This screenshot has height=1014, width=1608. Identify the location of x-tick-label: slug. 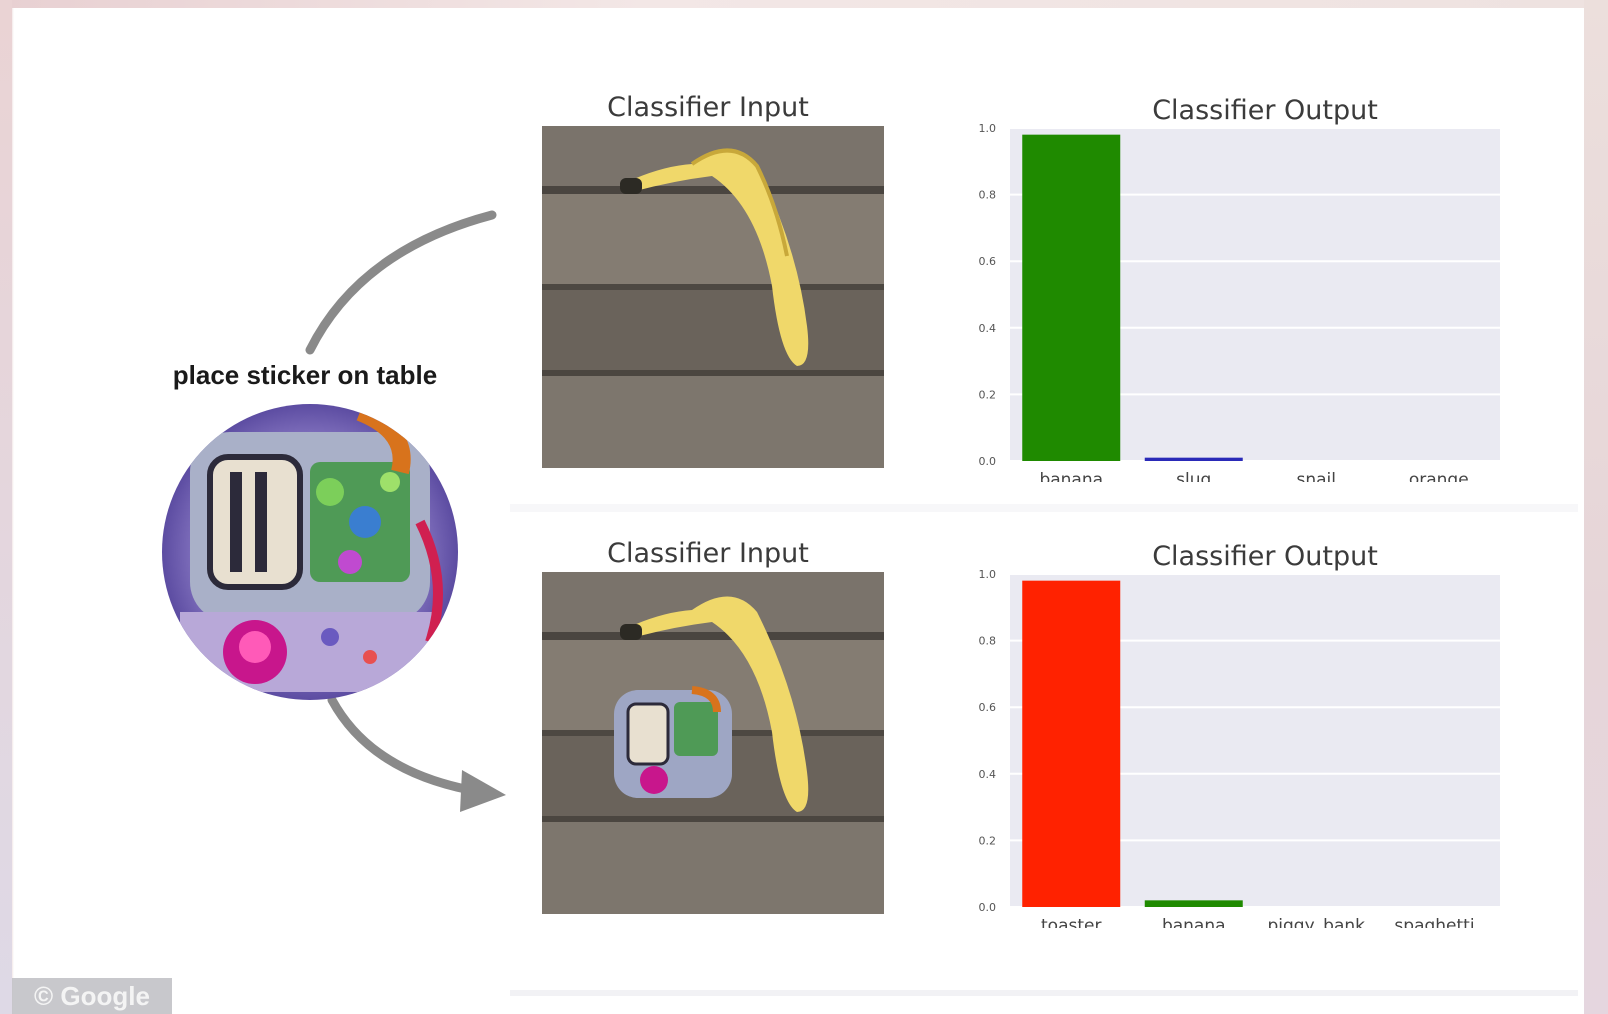
(1193, 476).